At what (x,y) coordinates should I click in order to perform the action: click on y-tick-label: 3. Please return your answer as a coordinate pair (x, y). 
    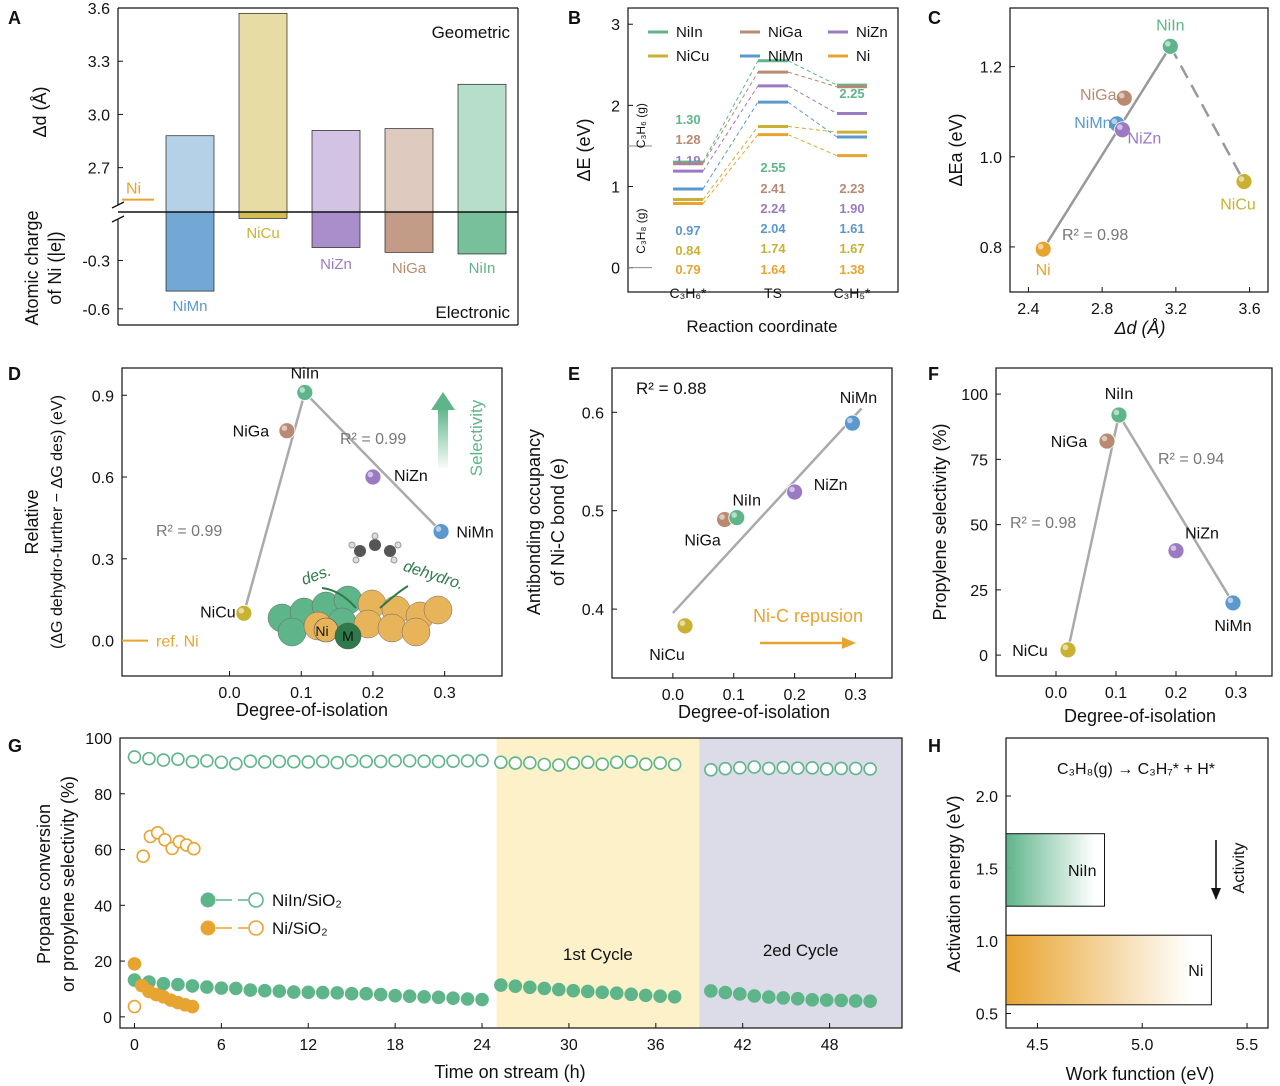
    Looking at the image, I should click on (615, 25).